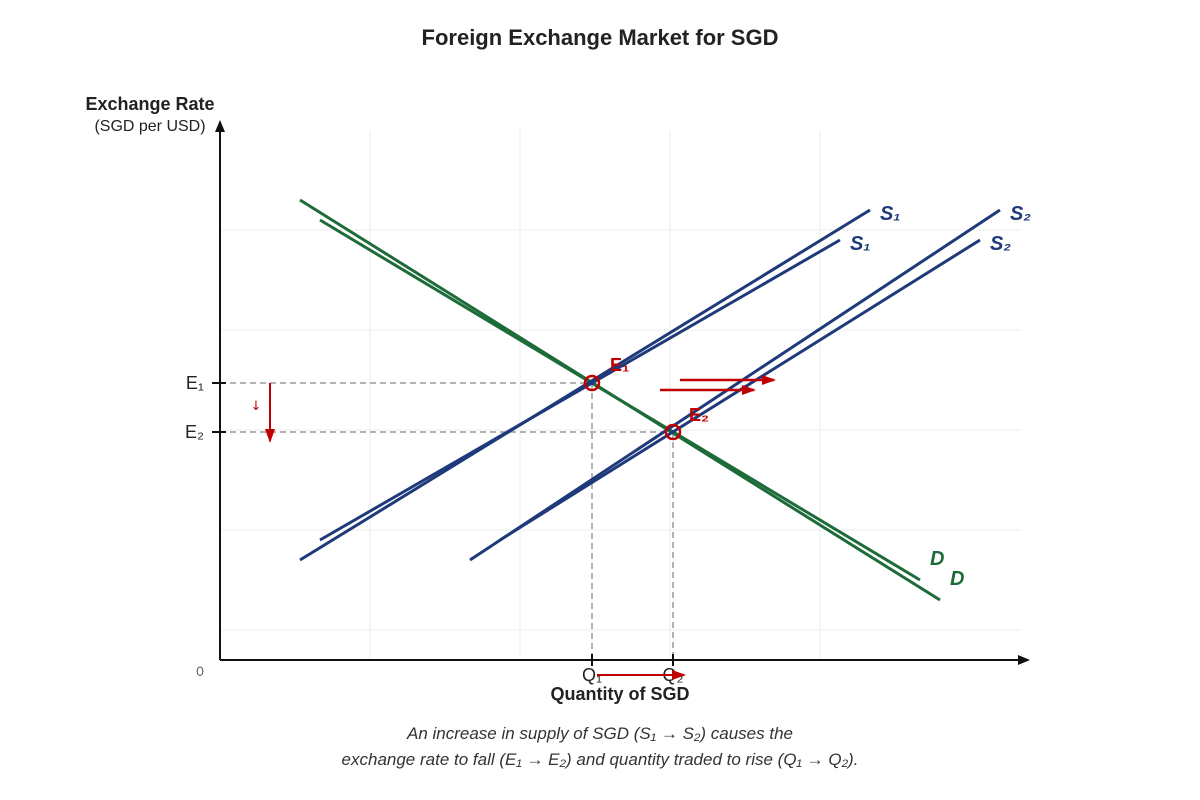  What do you see at coordinates (256, 406) in the screenshot?
I see `rate-fall-small-arrow: ↓` at bounding box center [256, 406].